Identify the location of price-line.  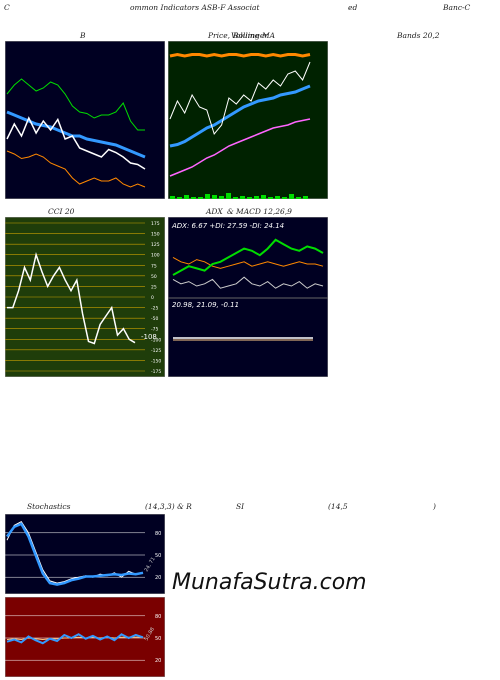
(240, 98).